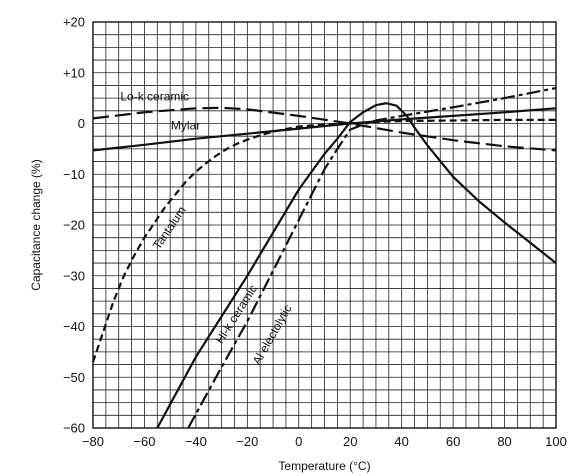 This screenshot has height=476, width=576. Describe the element at coordinates (401, 441) in the screenshot. I see `x-tick-label: 40` at that location.